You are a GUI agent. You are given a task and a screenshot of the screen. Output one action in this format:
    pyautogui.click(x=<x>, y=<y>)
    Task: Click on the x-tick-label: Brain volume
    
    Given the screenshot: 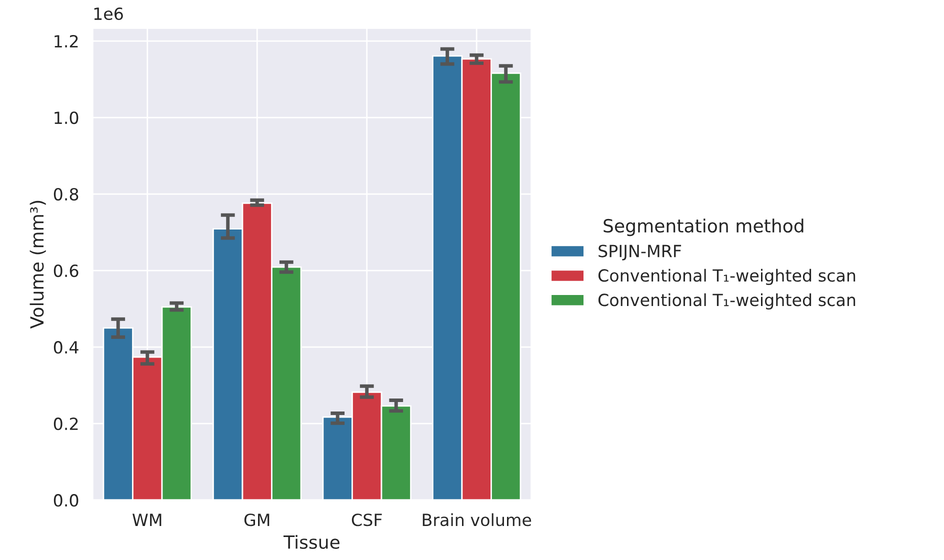 What is the action you would take?
    pyautogui.click(x=477, y=519)
    